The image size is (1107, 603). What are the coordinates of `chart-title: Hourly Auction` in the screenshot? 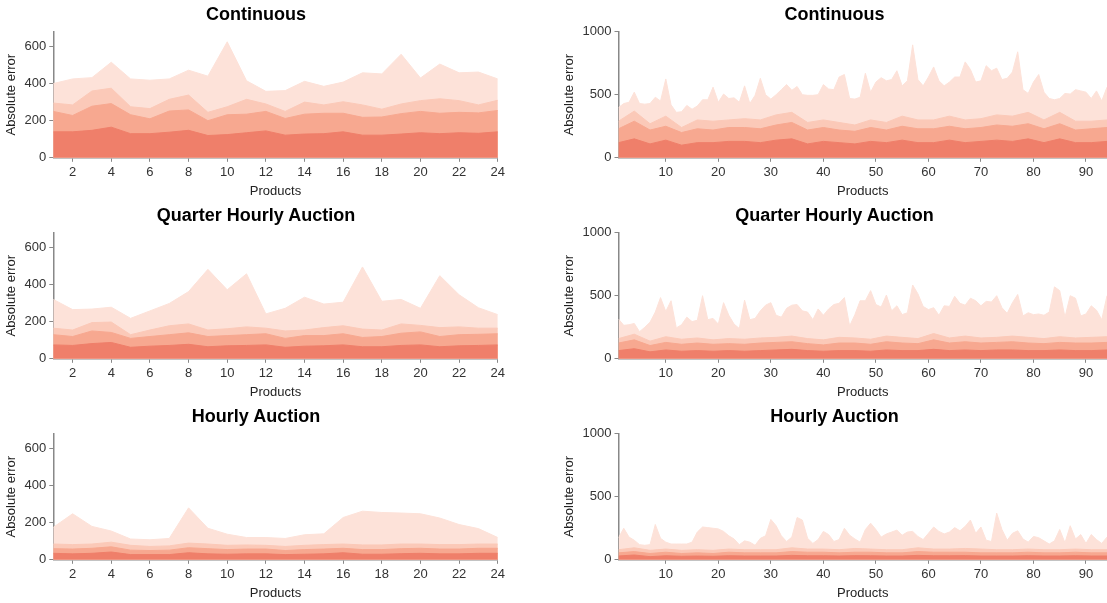 It's located at (256, 415).